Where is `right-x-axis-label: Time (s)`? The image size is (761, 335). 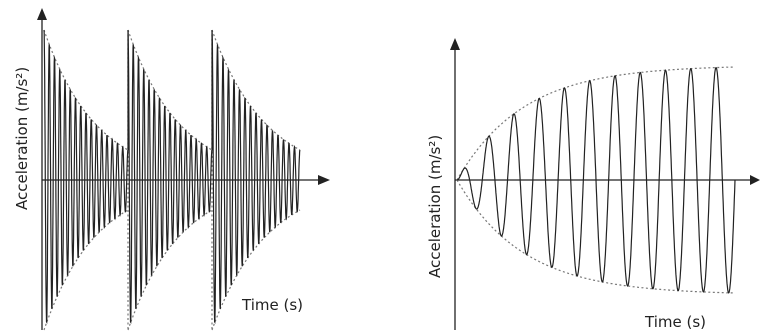 right-x-axis-label: Time (s) is located at coordinates (675, 322).